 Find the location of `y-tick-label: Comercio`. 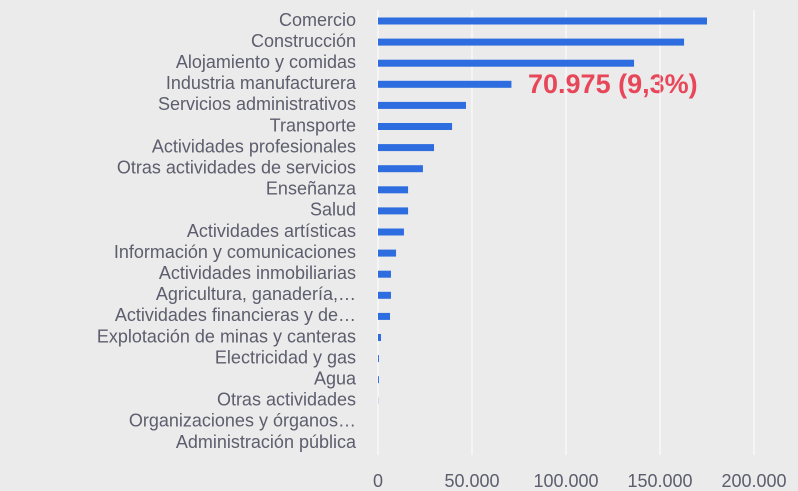

y-tick-label: Comercio is located at coordinates (317, 20).